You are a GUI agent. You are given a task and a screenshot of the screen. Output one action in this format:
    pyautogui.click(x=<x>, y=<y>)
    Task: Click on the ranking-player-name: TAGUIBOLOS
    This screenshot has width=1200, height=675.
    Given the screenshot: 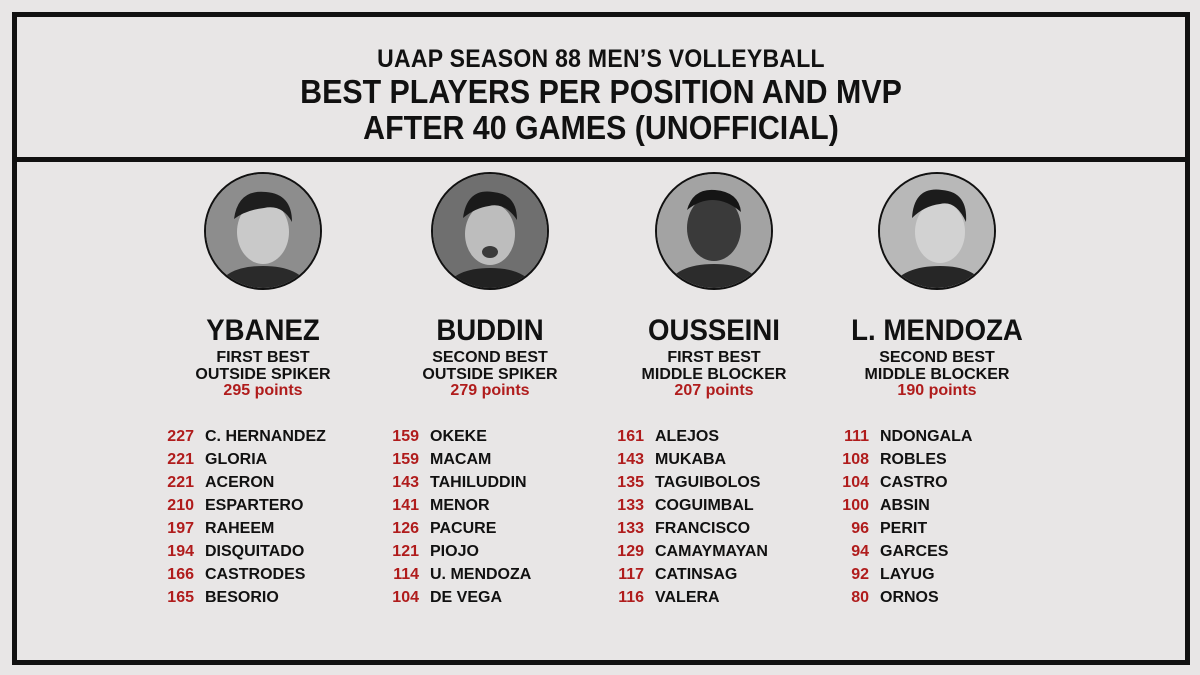 What is the action you would take?
    pyautogui.click(x=708, y=482)
    